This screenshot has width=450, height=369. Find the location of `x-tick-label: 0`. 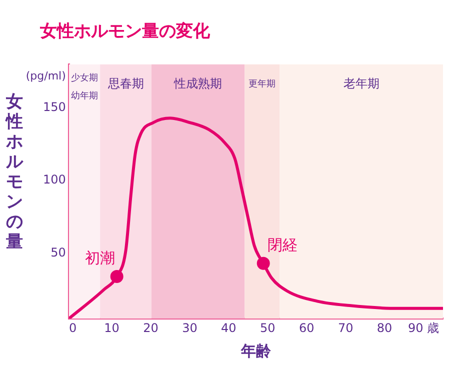

x-tick-label: 0 is located at coordinates (72, 327).